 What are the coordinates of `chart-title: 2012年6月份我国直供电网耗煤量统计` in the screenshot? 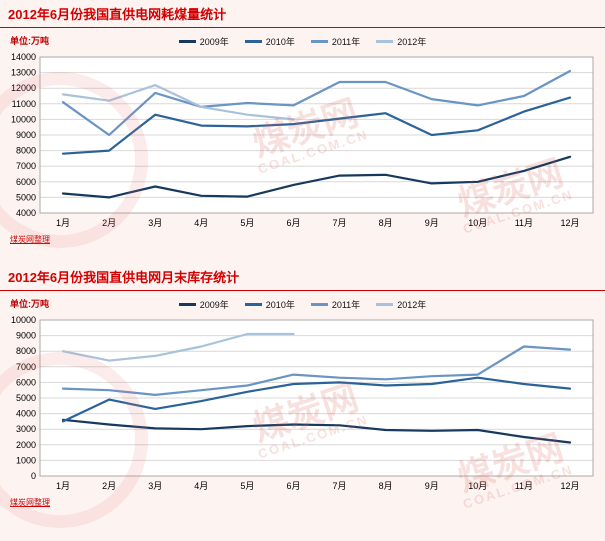 It's located at (302, 14).